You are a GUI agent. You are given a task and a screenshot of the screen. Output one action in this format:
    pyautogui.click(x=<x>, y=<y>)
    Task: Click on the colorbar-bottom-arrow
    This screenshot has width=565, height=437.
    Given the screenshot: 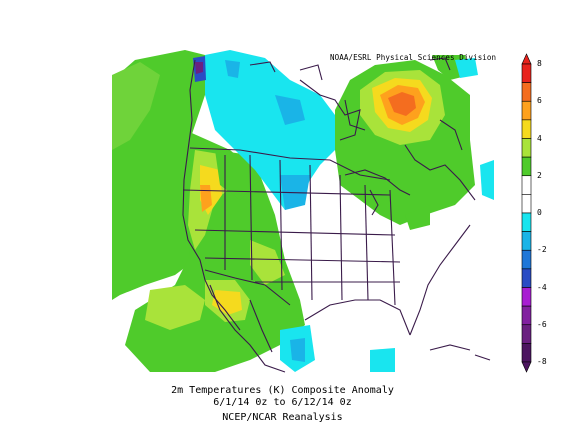 What is the action you would take?
    pyautogui.click(x=526, y=367)
    